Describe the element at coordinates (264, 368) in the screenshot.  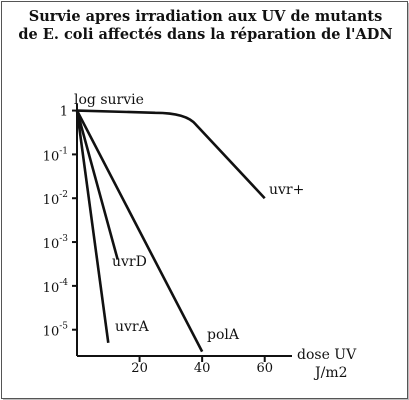
I see `x-tick-label: 60` at that location.